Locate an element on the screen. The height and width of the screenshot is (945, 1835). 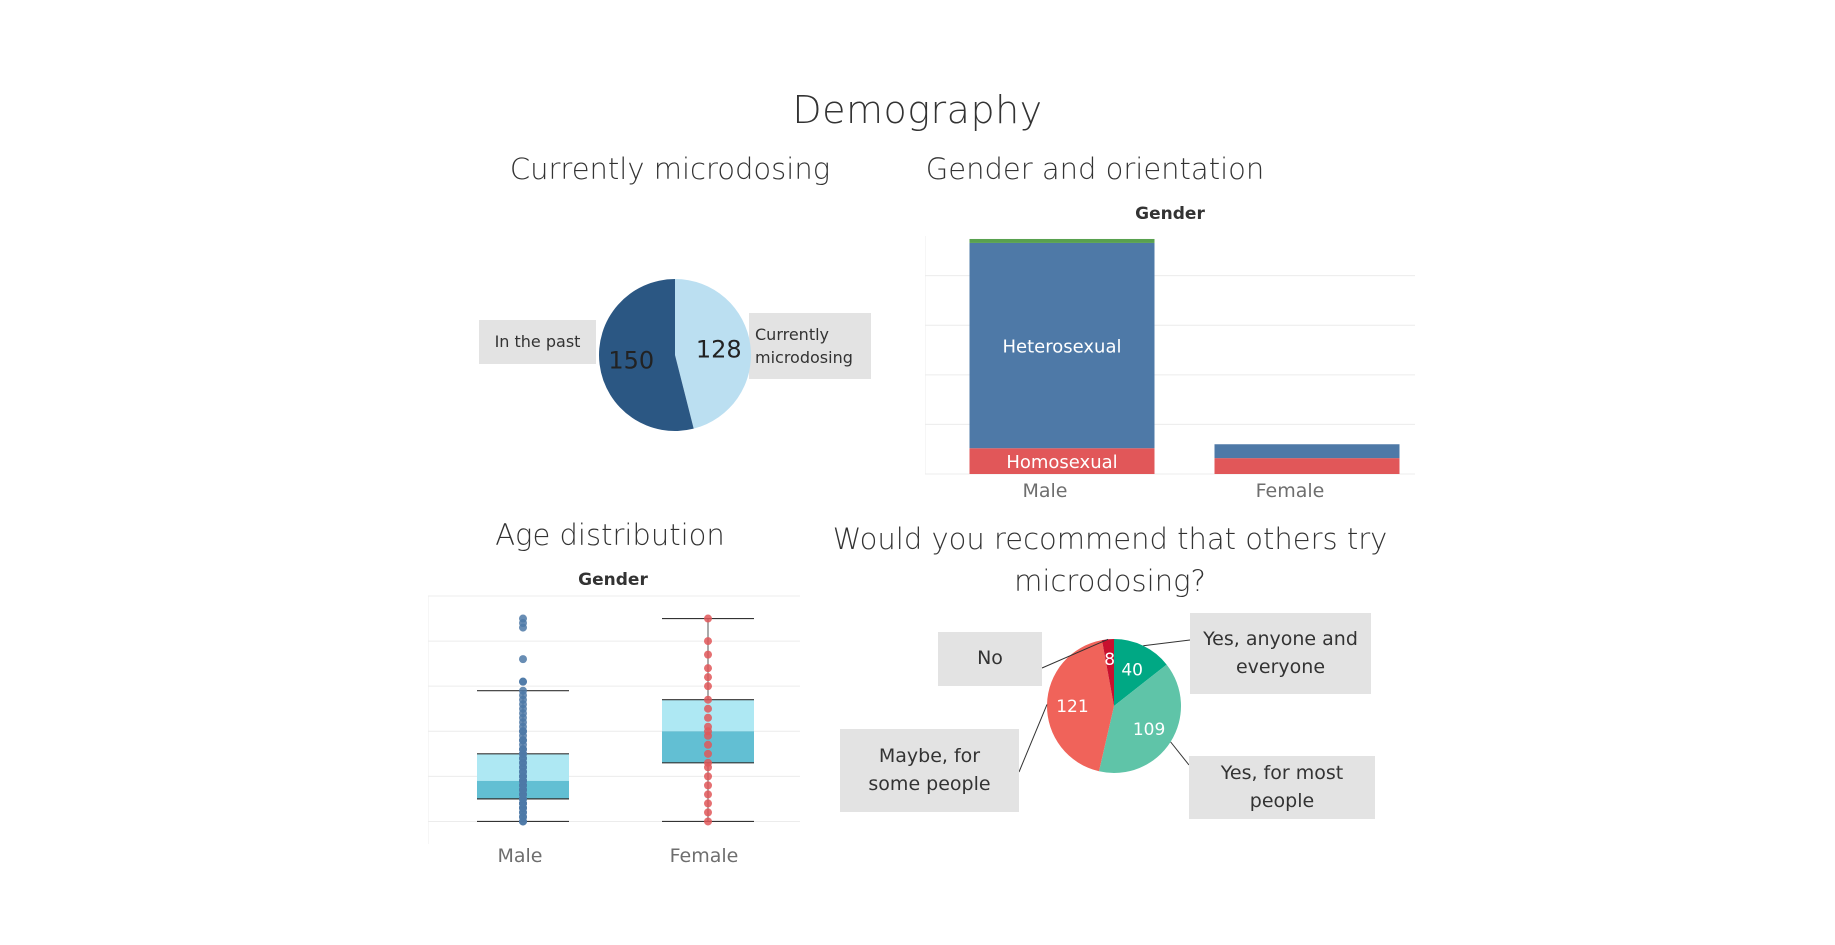
bar-segment-male-homosexual is located at coordinates (1062, 461).